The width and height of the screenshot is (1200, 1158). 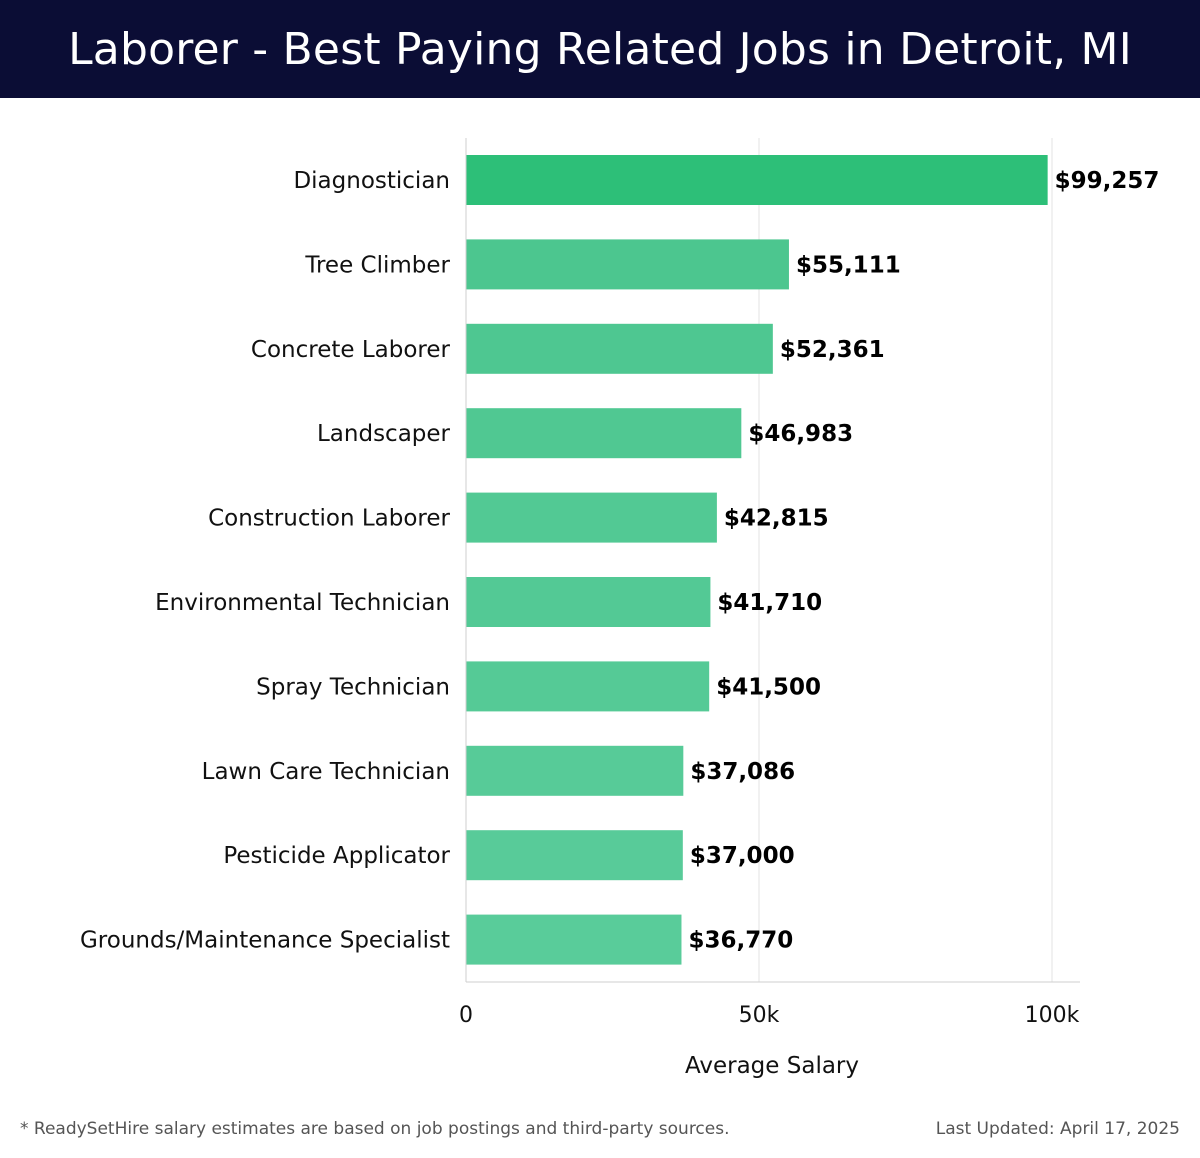 I want to click on value-label: $37,086, so click(x=742, y=772).